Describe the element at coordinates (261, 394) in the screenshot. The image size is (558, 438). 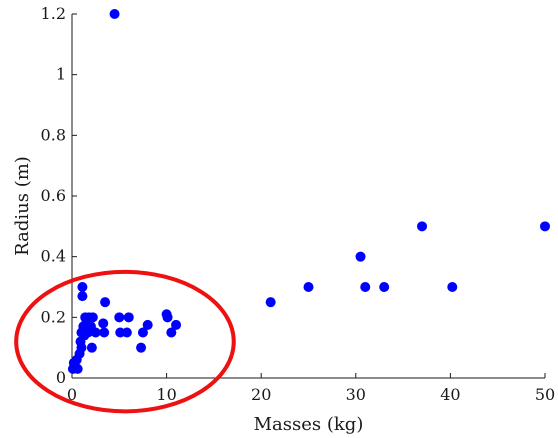
I see `x-tick-label: 20` at that location.